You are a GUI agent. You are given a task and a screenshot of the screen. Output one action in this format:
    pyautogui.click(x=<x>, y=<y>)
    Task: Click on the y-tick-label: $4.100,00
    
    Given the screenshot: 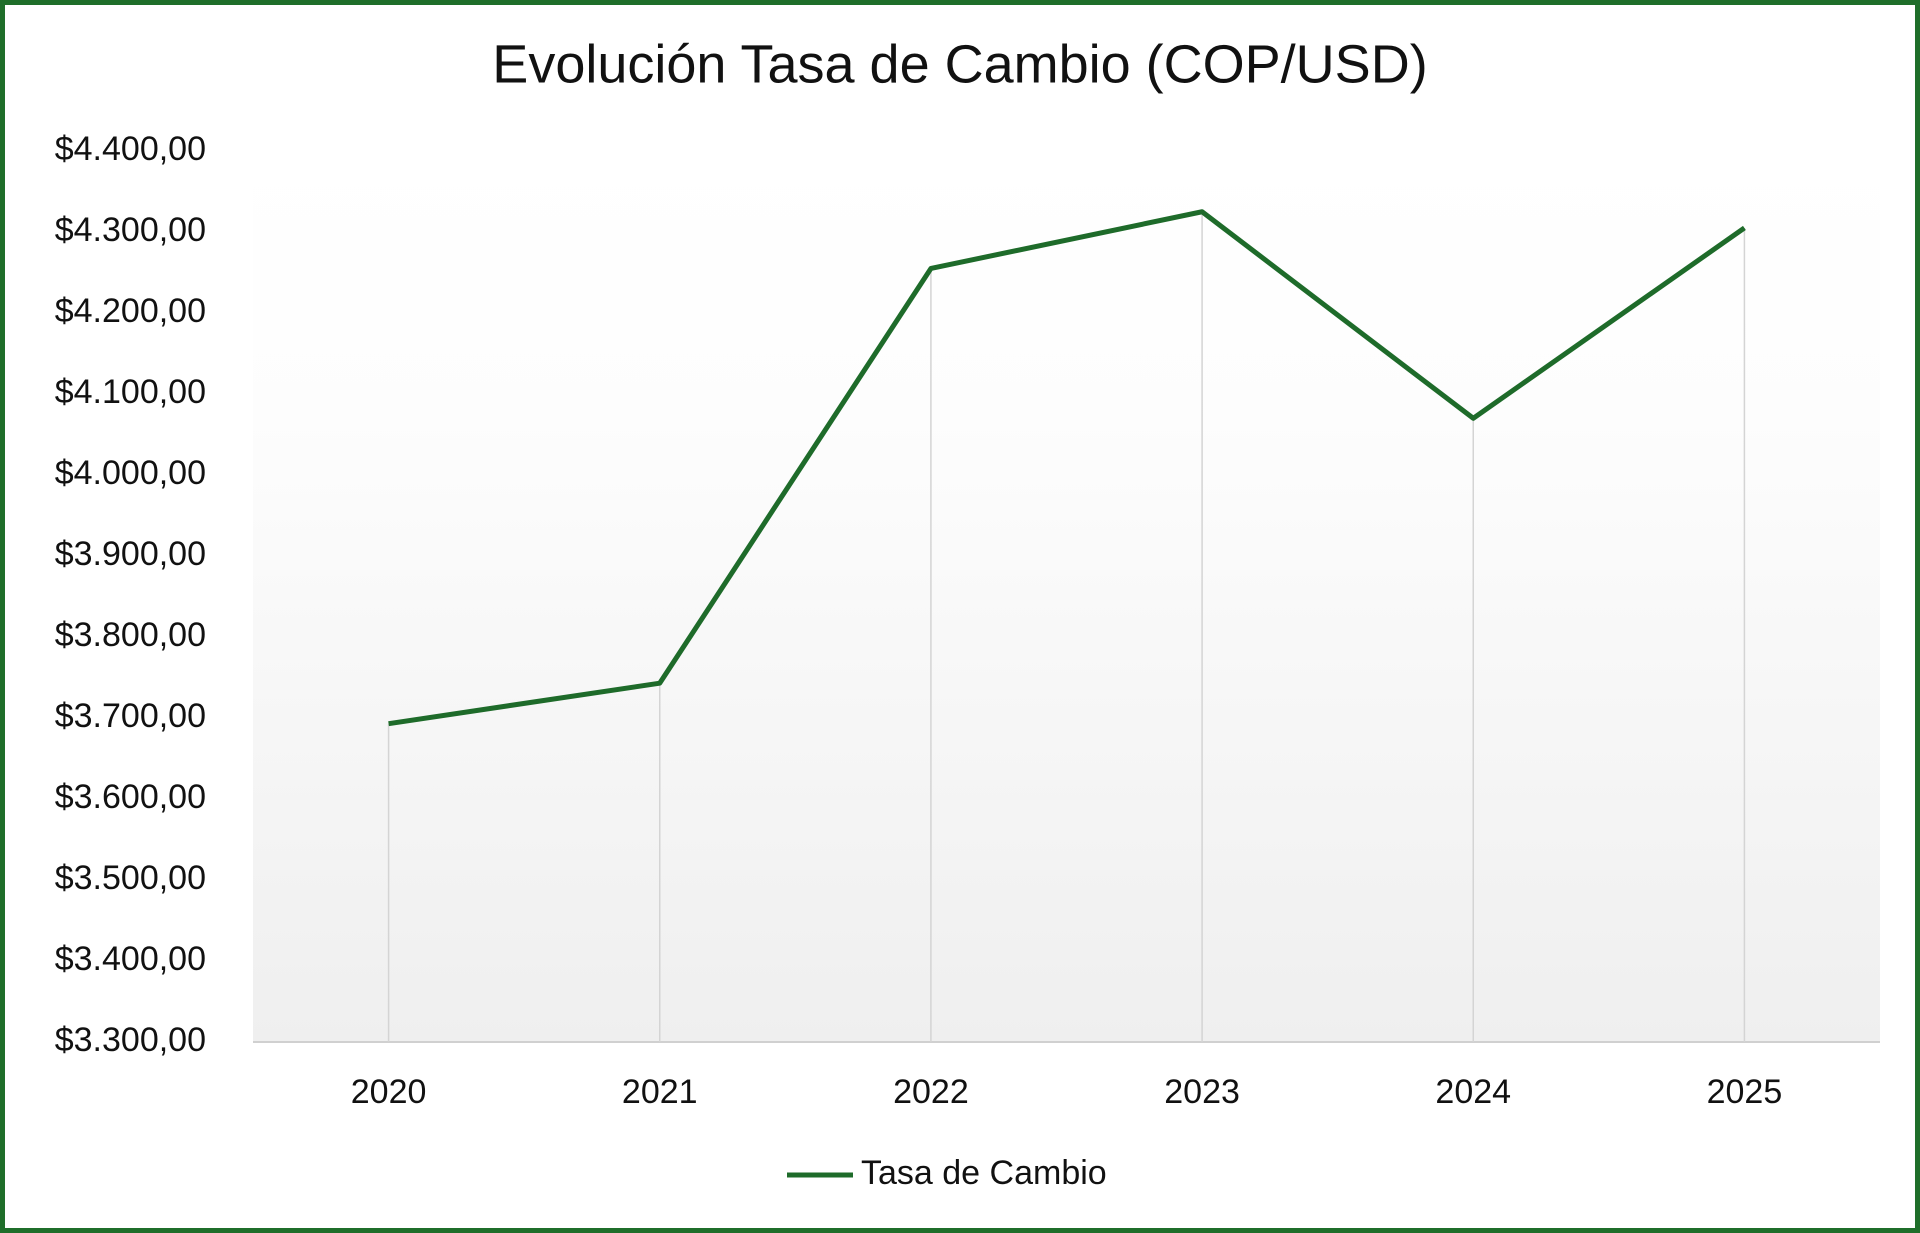 What is the action you would take?
    pyautogui.click(x=130, y=392)
    